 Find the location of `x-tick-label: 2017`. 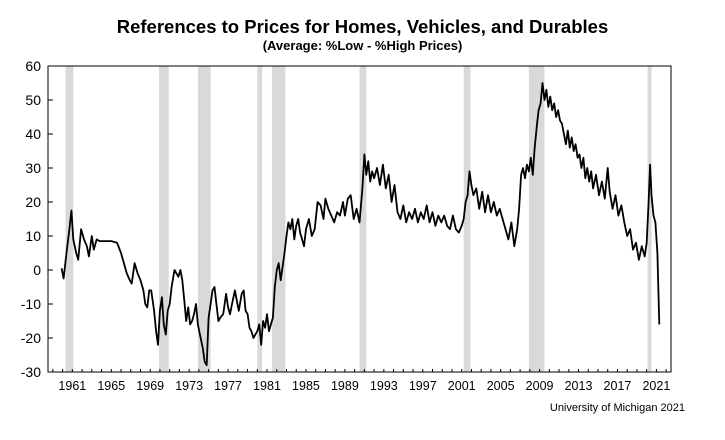

x-tick-label: 2017 is located at coordinates (618, 386).